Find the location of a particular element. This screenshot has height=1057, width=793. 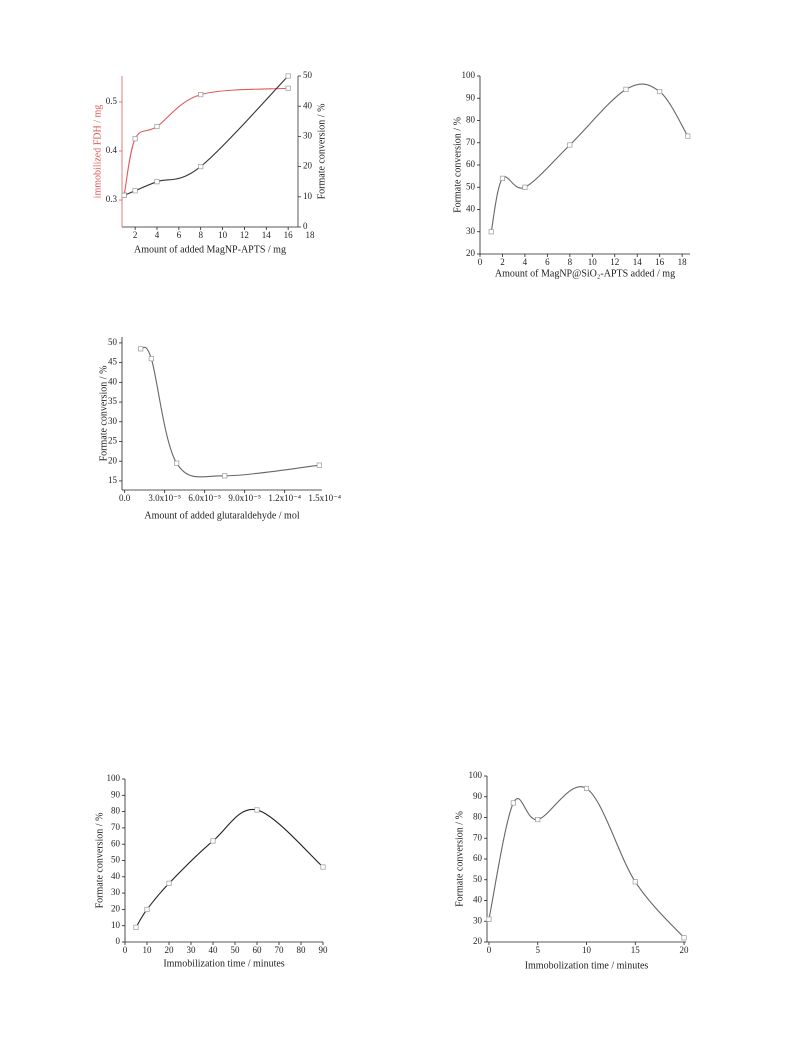

x-tick-label: 14 is located at coordinates (638, 262).